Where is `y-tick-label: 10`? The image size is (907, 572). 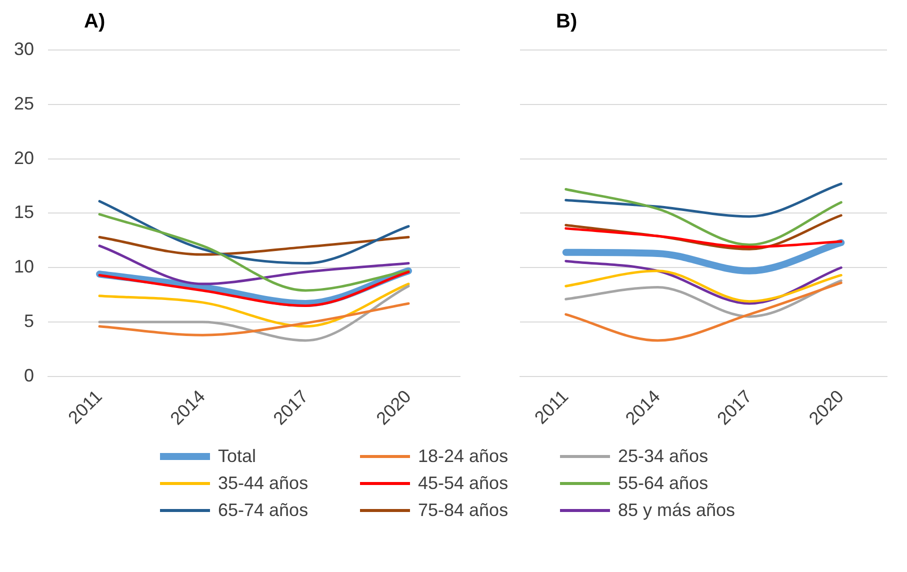 y-tick-label: 10 is located at coordinates (24, 266).